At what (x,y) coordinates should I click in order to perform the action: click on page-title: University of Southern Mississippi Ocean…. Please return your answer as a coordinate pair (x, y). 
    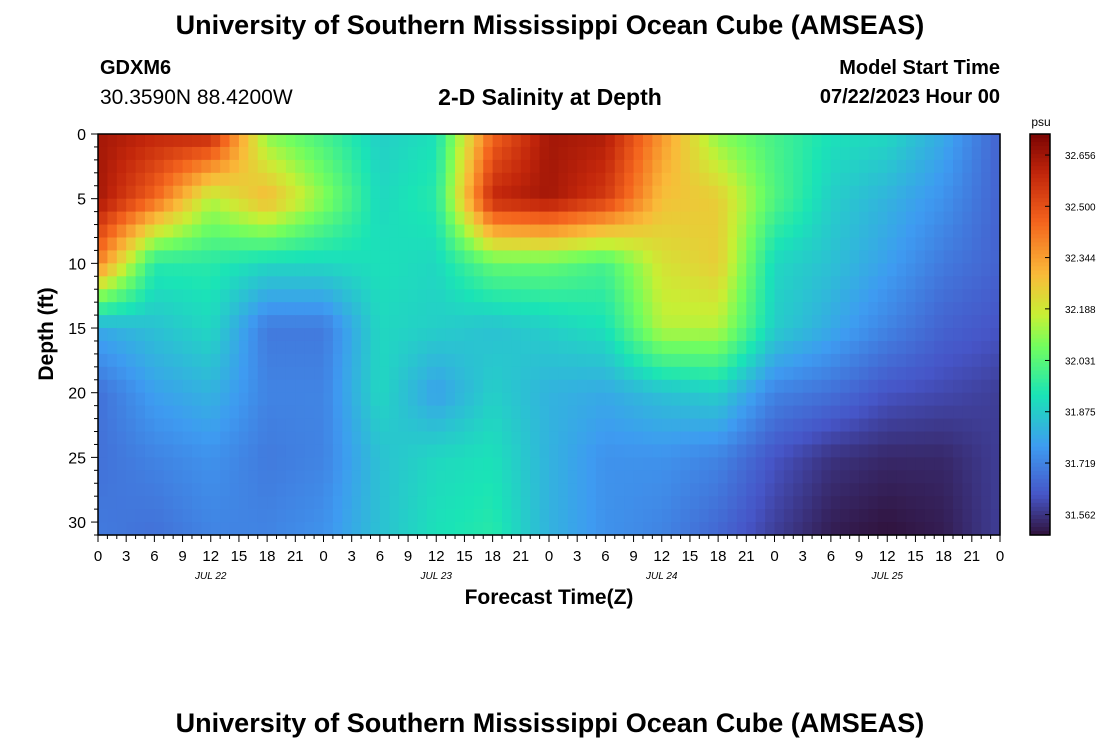
    Looking at the image, I should click on (550, 25).